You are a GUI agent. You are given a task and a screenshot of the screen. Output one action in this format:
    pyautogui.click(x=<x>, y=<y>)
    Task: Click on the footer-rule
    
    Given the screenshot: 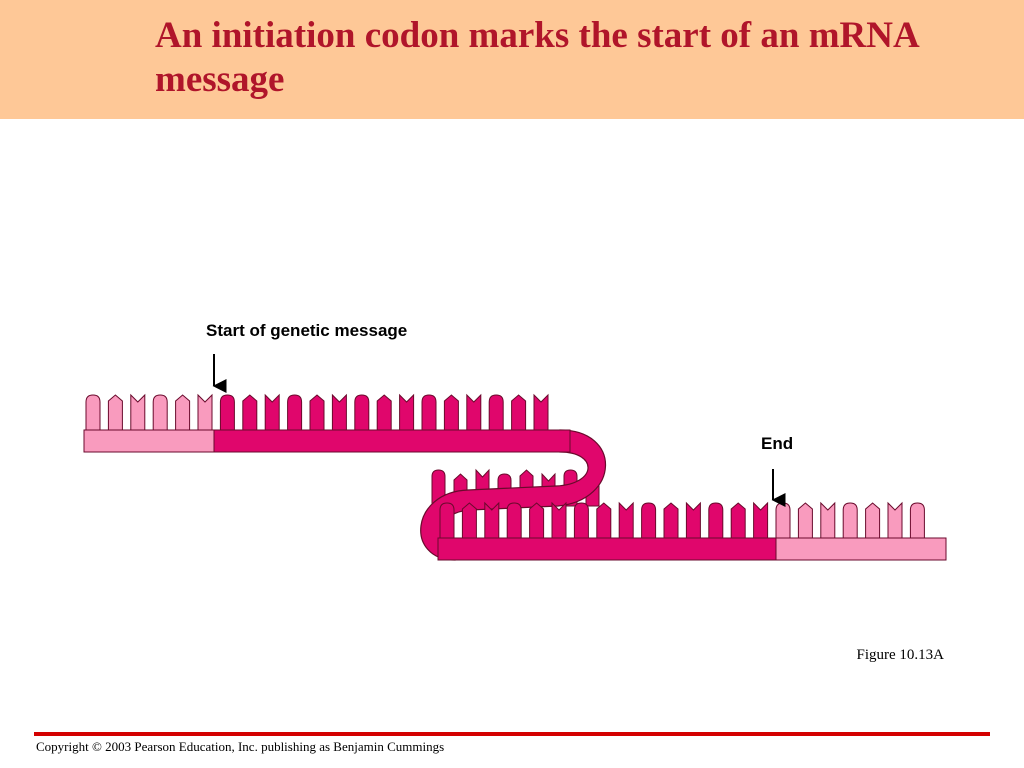 What is the action you would take?
    pyautogui.click(x=512, y=734)
    